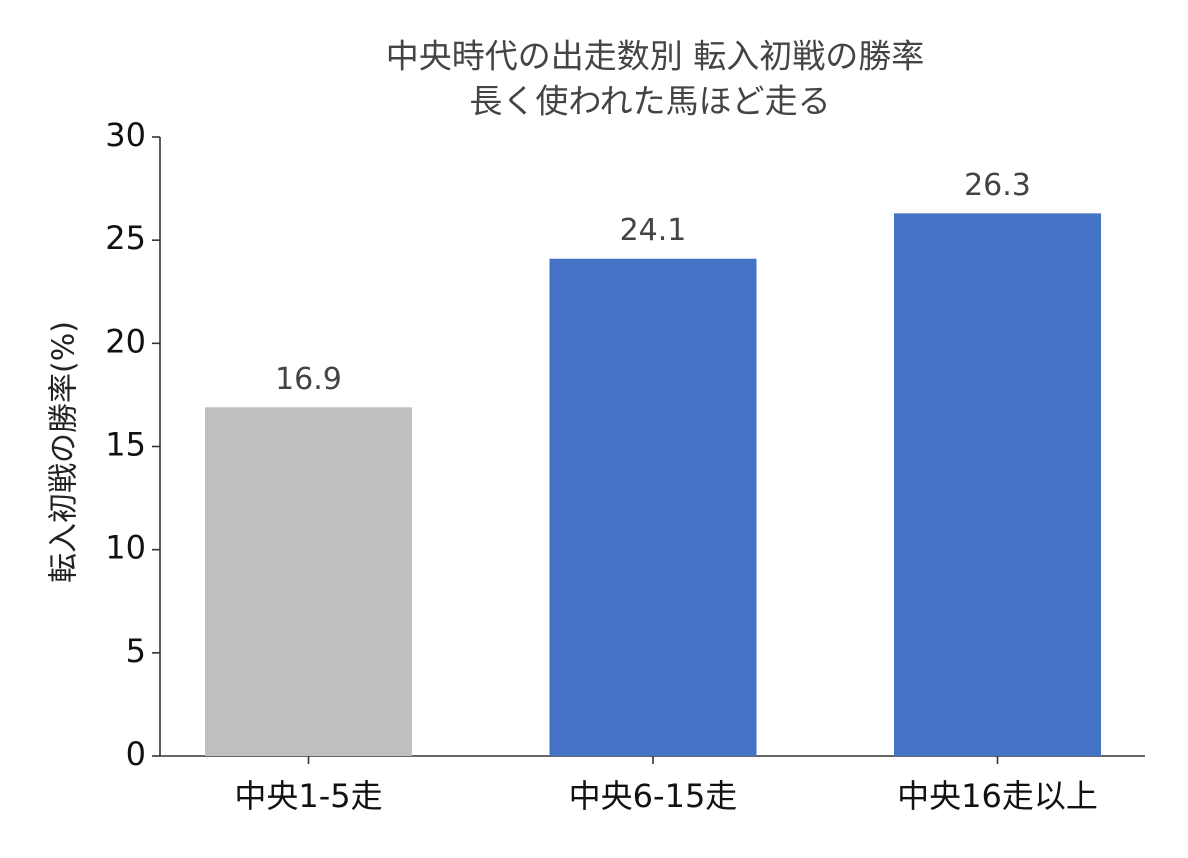 The width and height of the screenshot is (1188, 858). I want to click on y-tick-label: 15, so click(125, 445).